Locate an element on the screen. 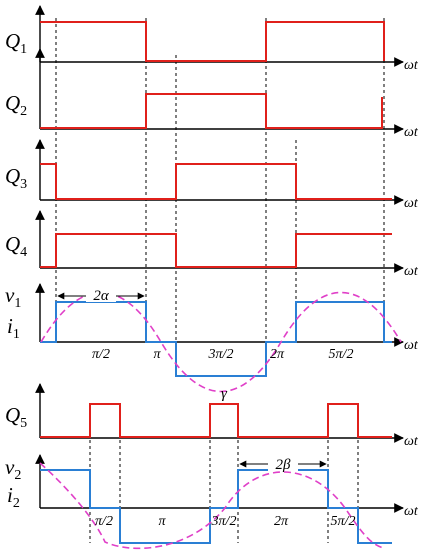  q1-label: Q is located at coordinates (12, 41).